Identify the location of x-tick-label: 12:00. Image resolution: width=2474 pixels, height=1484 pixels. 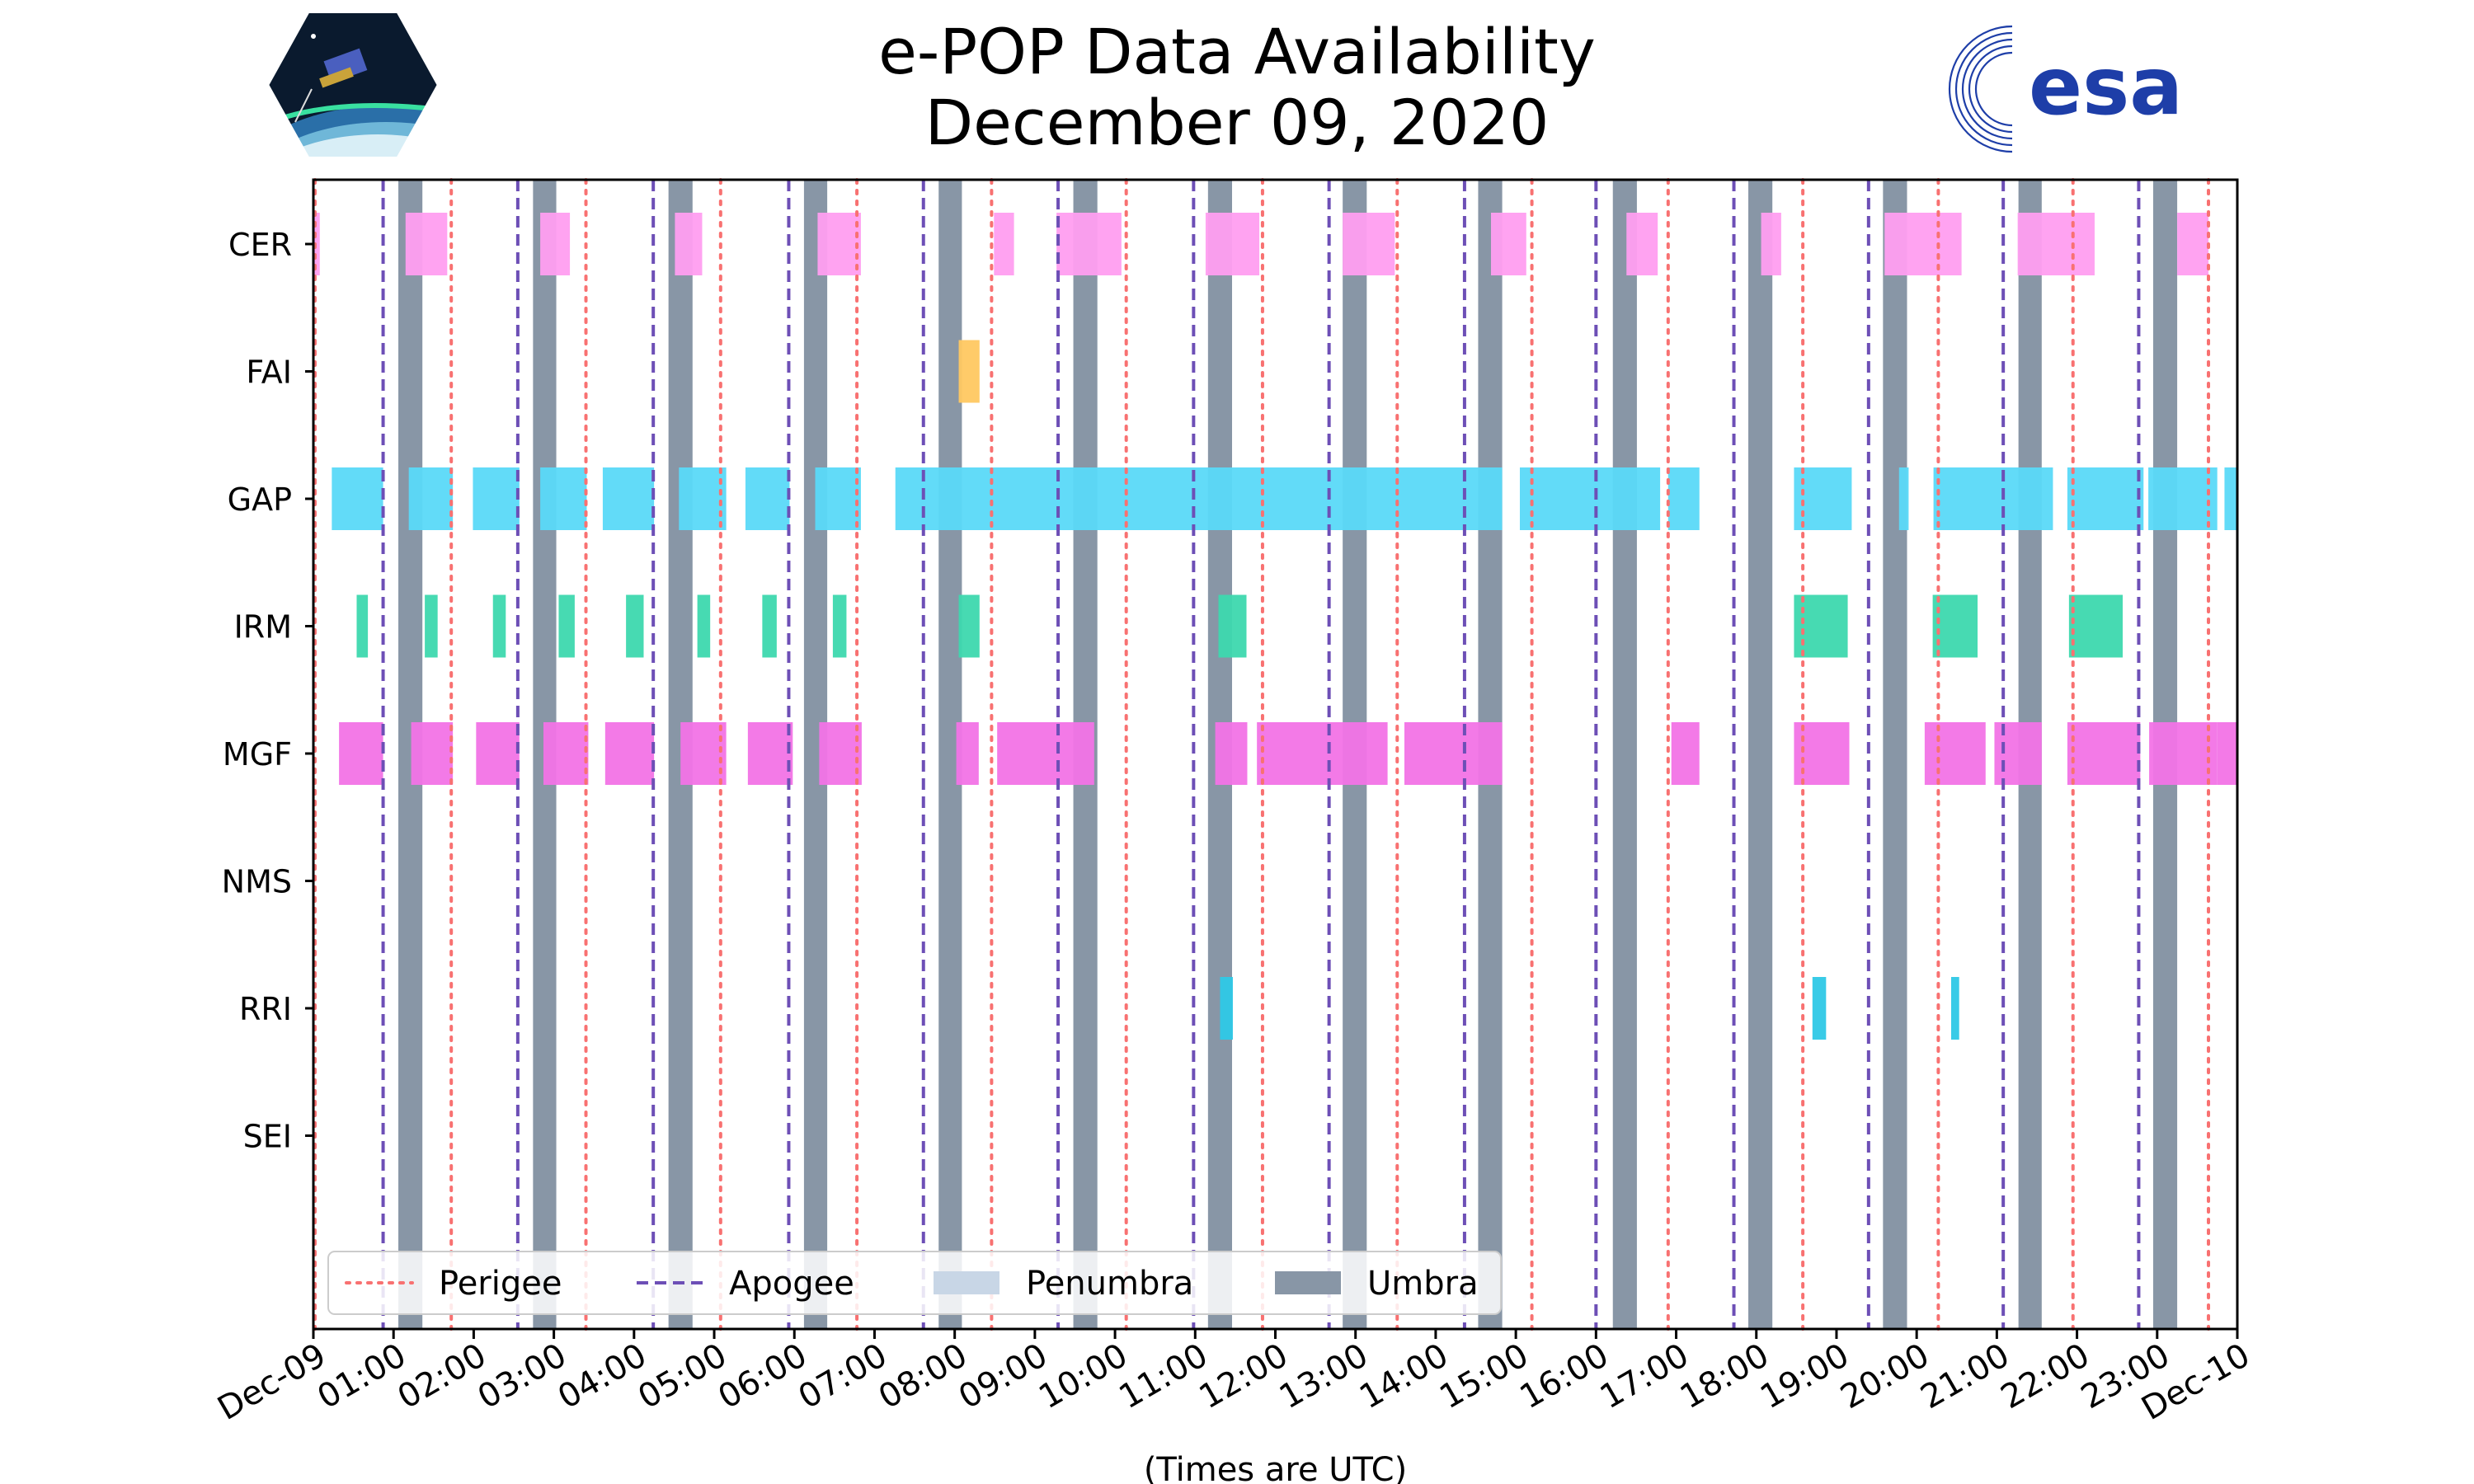
(1244, 1376).